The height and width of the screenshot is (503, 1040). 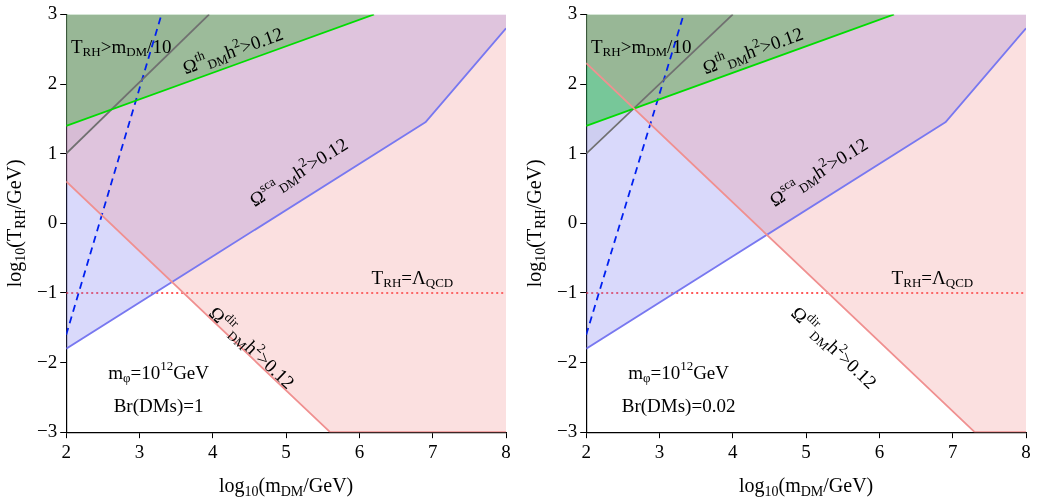 What do you see at coordinates (158, 406) in the screenshot?
I see `annotation: Br(DMs)=1` at bounding box center [158, 406].